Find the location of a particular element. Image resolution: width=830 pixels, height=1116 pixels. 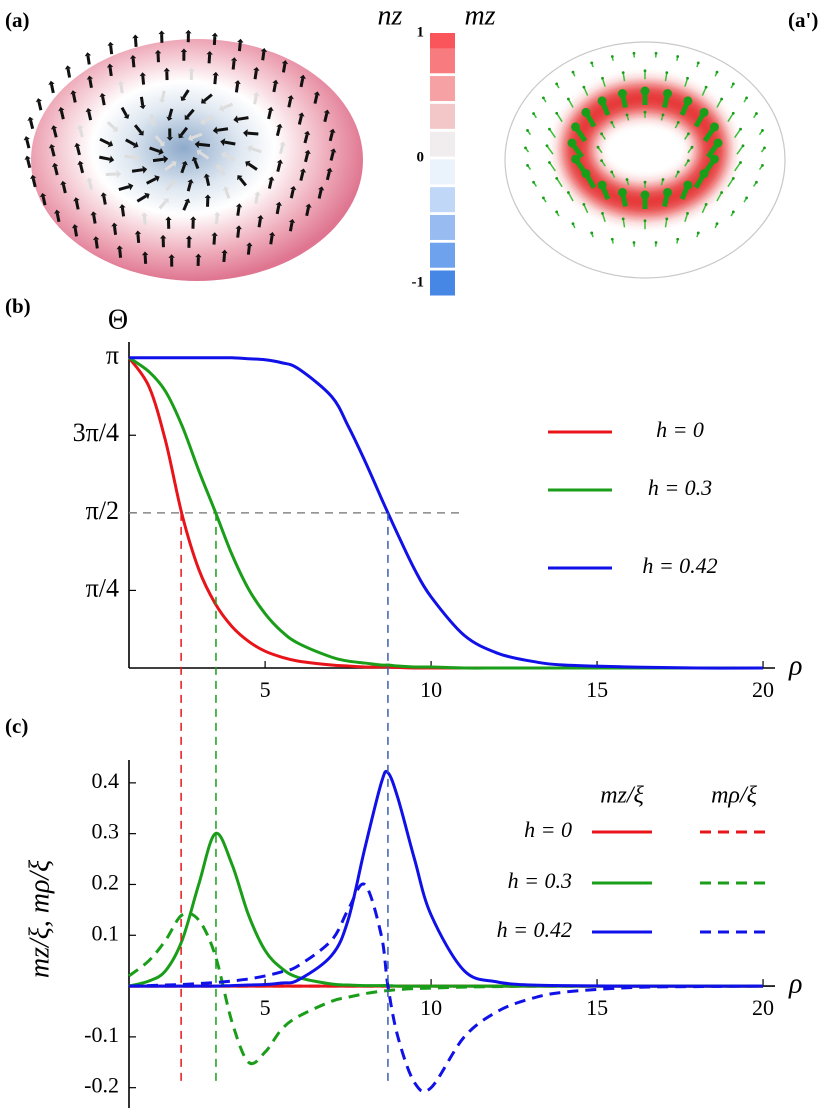

y-axis-label: Θ is located at coordinates (118, 319).